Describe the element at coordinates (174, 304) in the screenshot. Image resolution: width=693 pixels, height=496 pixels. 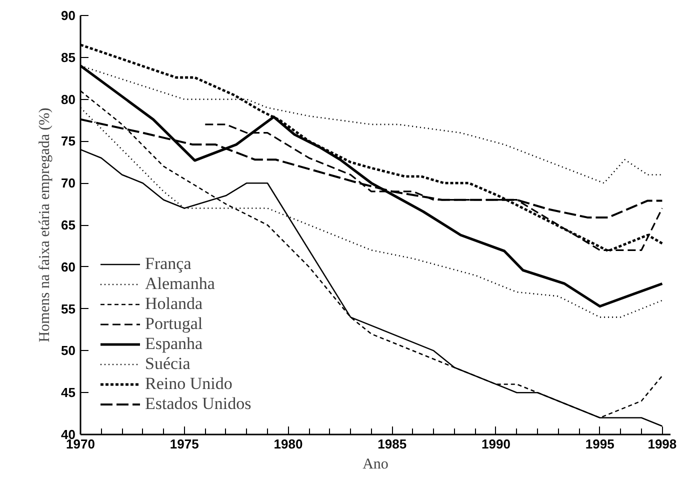
I see `legend-label: Holanda` at that location.